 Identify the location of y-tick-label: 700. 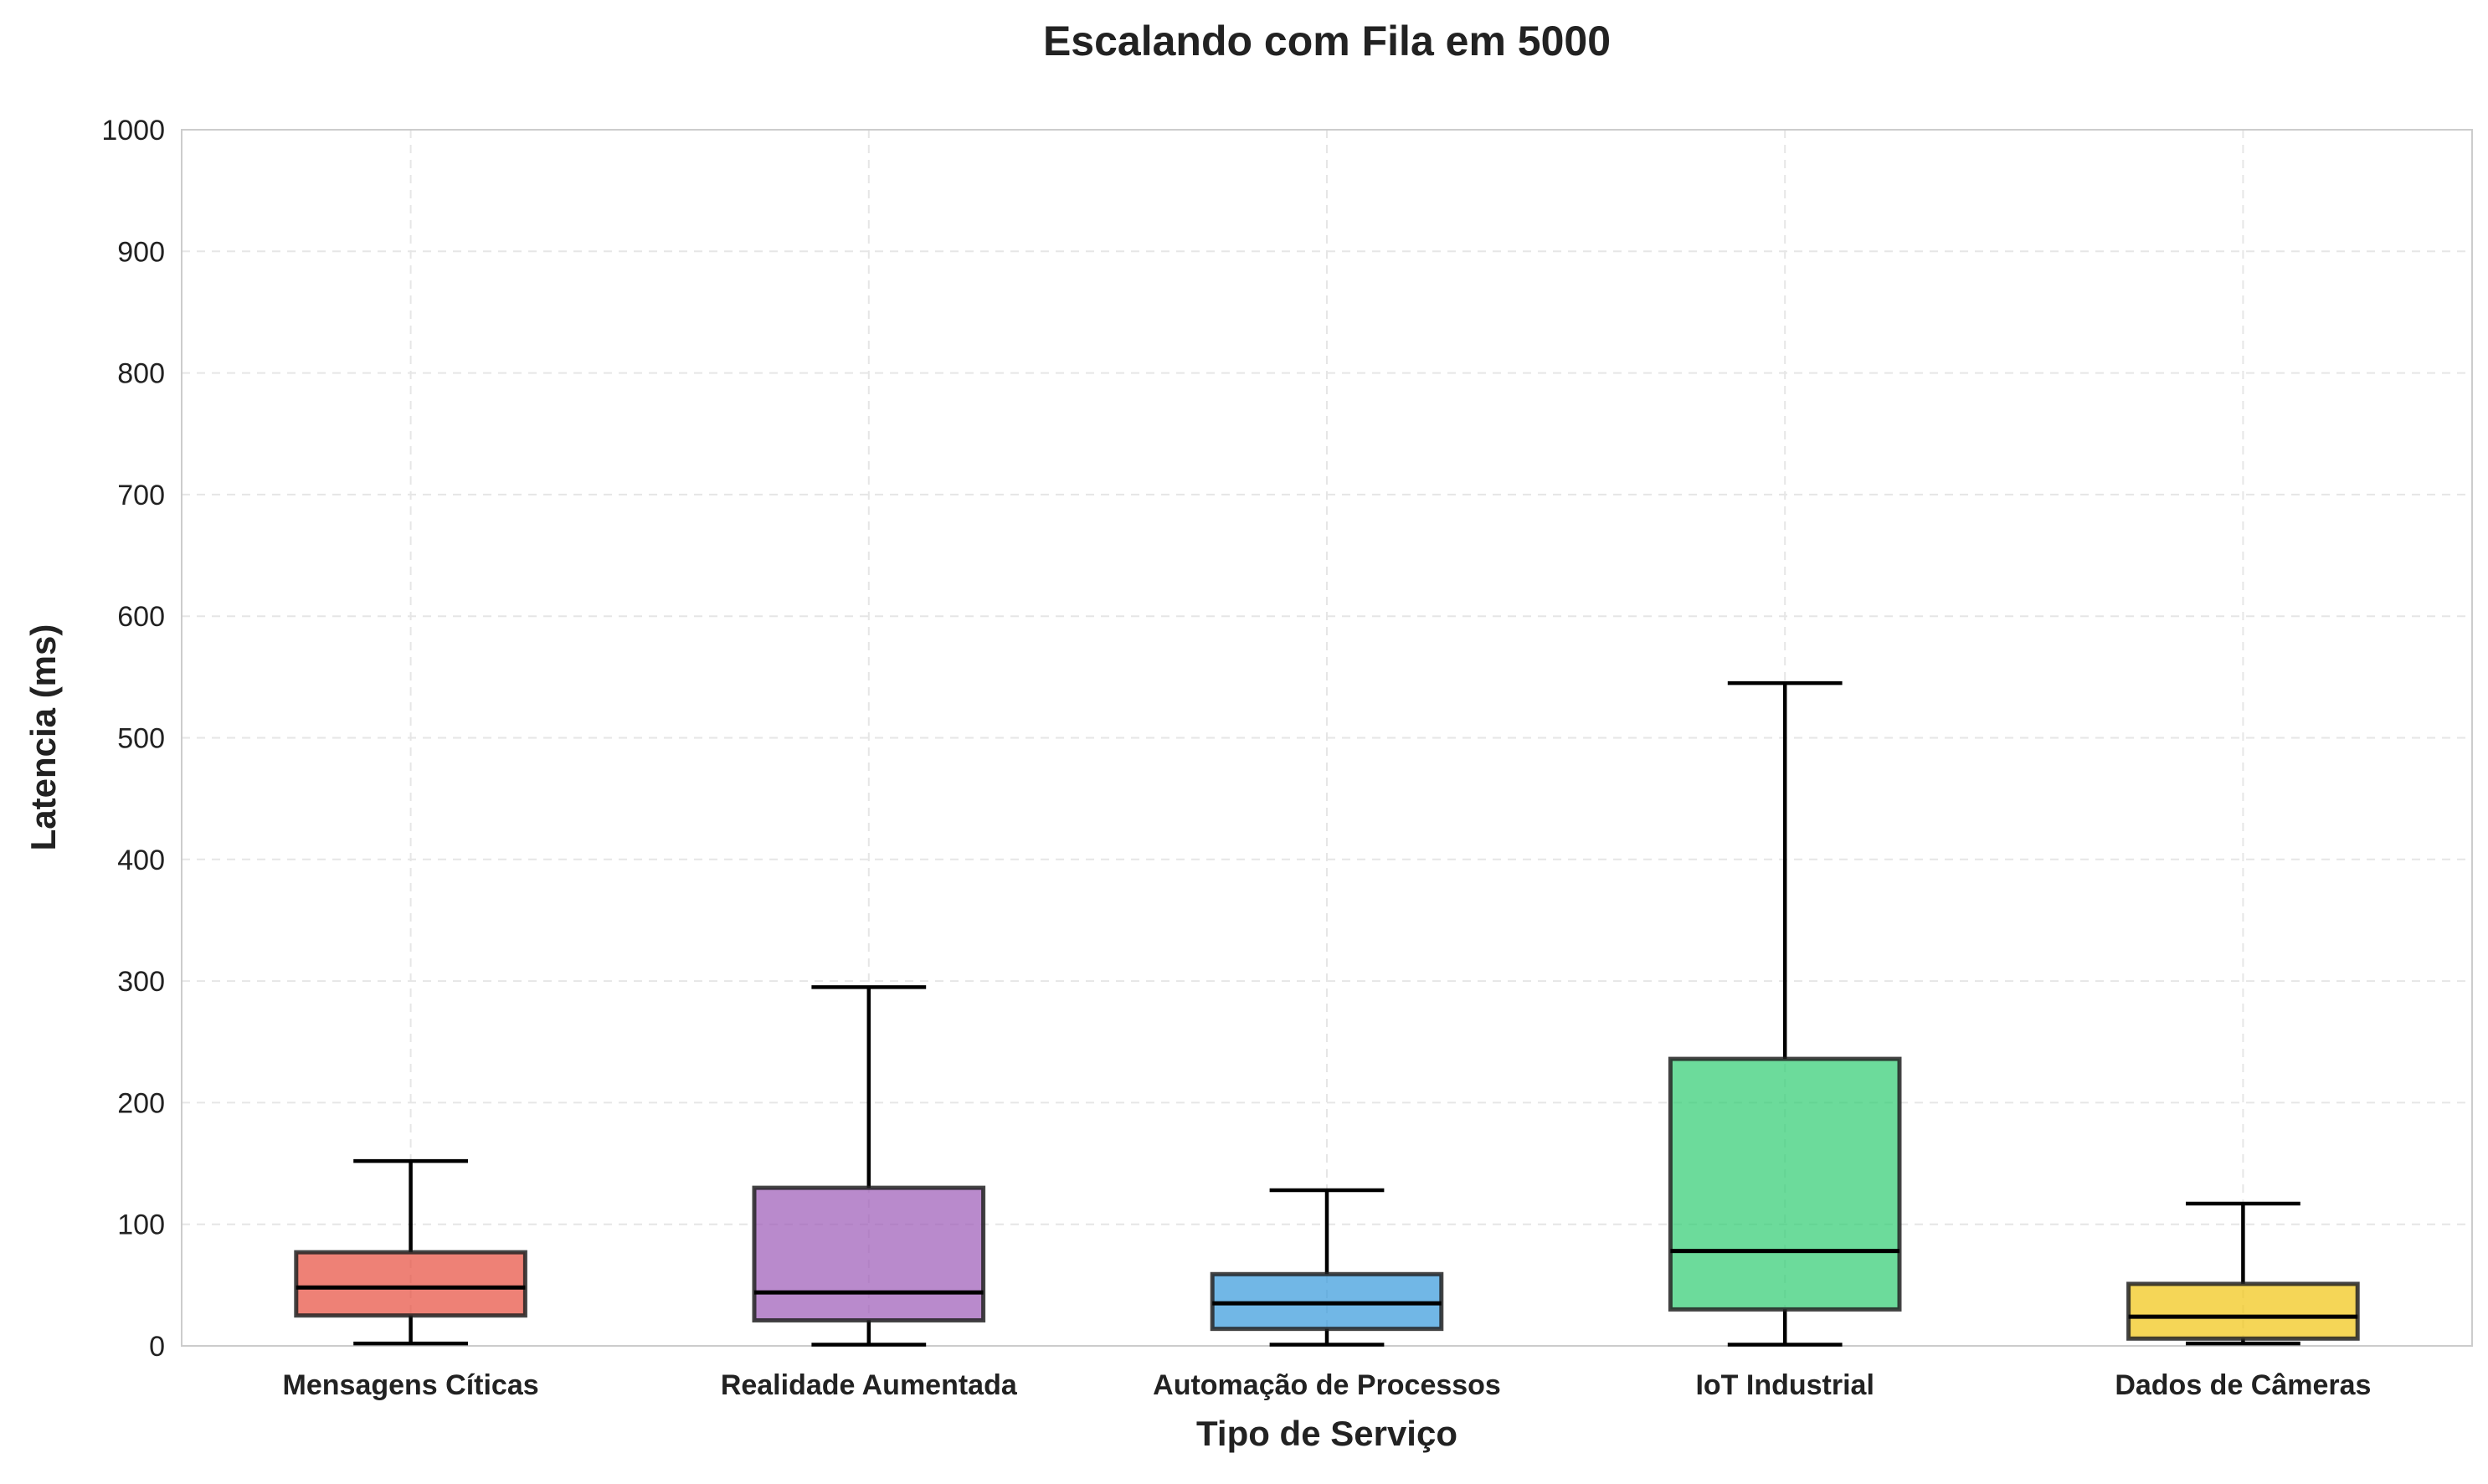
(141, 495).